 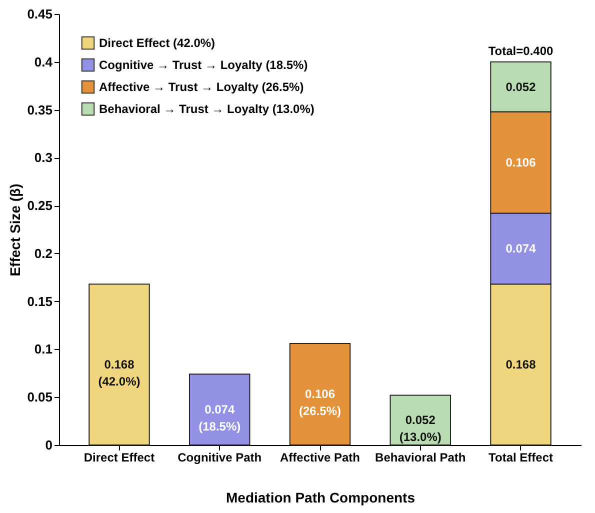 I want to click on y-tick-label: 0.1, so click(x=43, y=349).